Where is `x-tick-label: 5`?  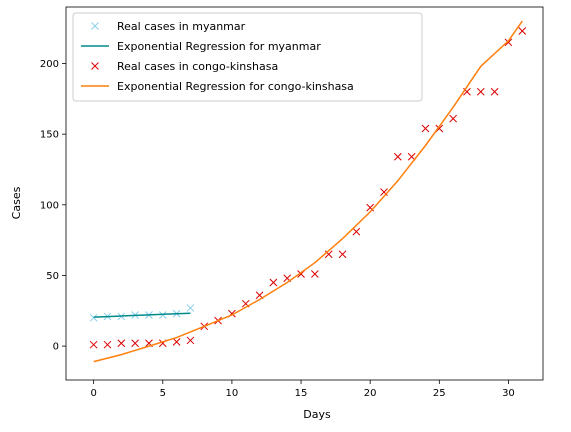
x-tick-label: 5 is located at coordinates (163, 393).